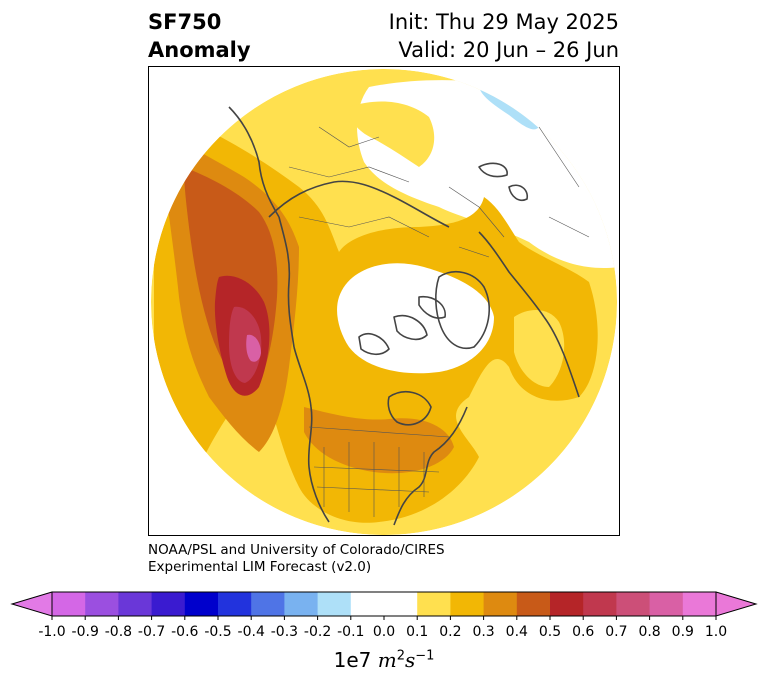 This screenshot has height=688, width=768. Describe the element at coordinates (410, 660) in the screenshot. I see `unit-s: s` at that location.